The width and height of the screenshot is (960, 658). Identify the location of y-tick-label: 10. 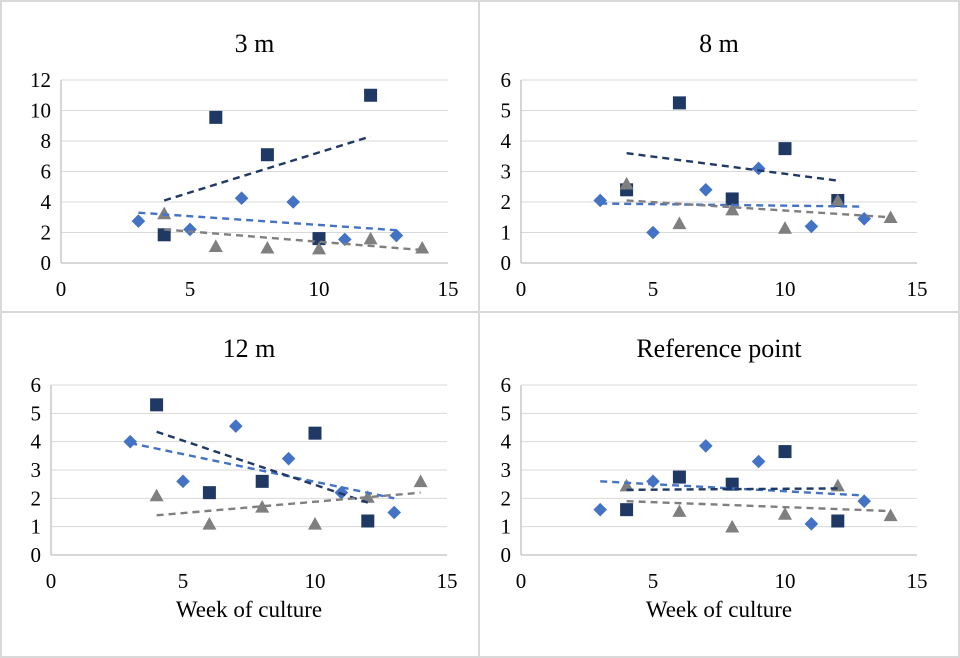
(40, 111).